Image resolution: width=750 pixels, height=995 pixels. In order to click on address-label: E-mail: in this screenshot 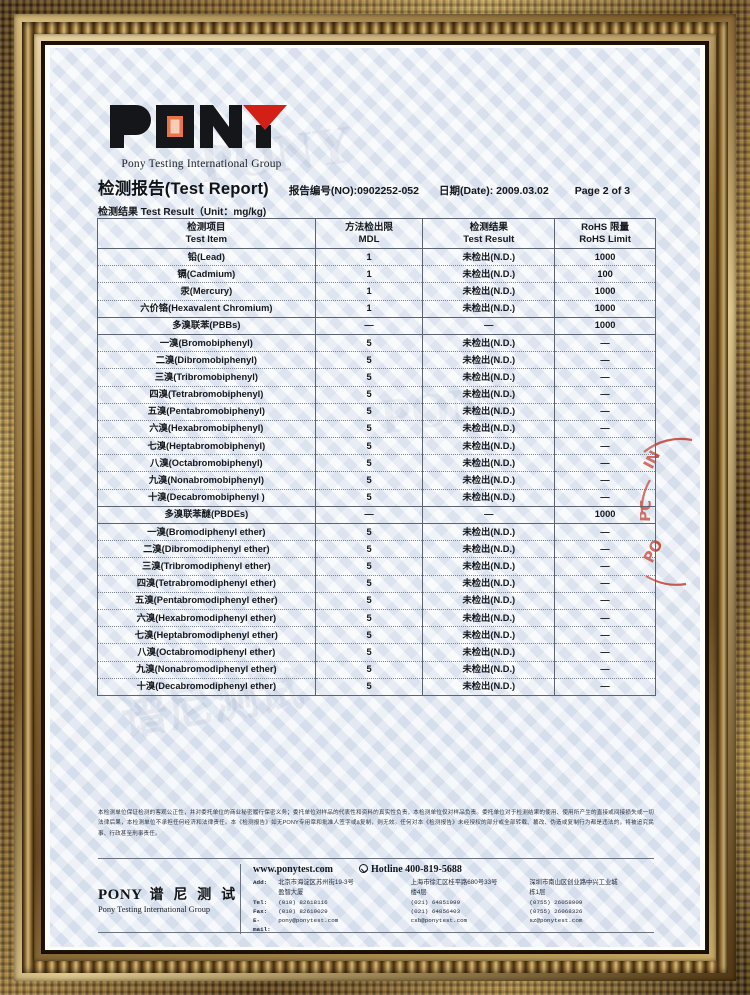, I will do `click(262, 924)`.